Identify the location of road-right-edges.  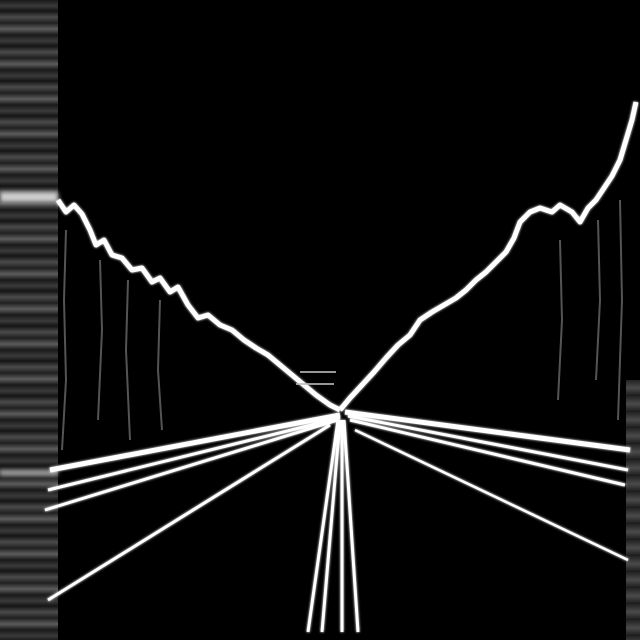
(487, 485).